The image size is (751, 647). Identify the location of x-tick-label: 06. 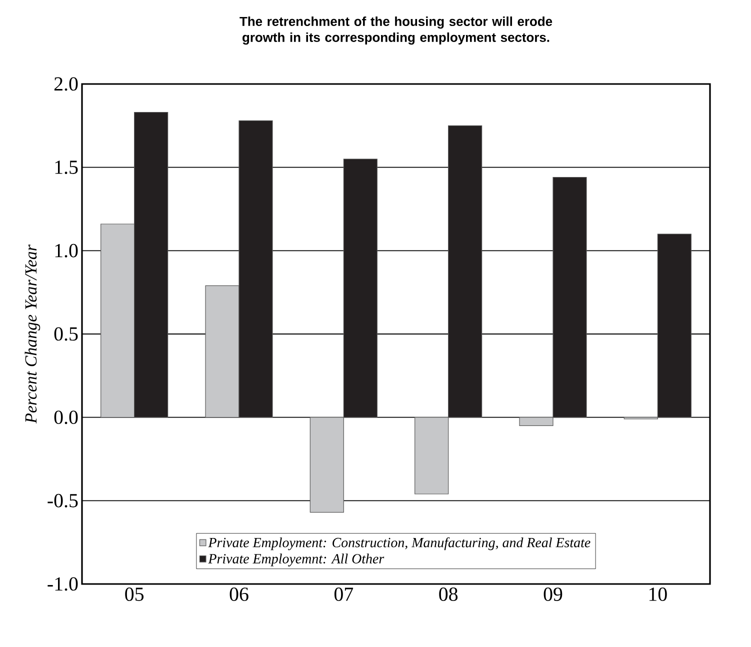
(239, 594).